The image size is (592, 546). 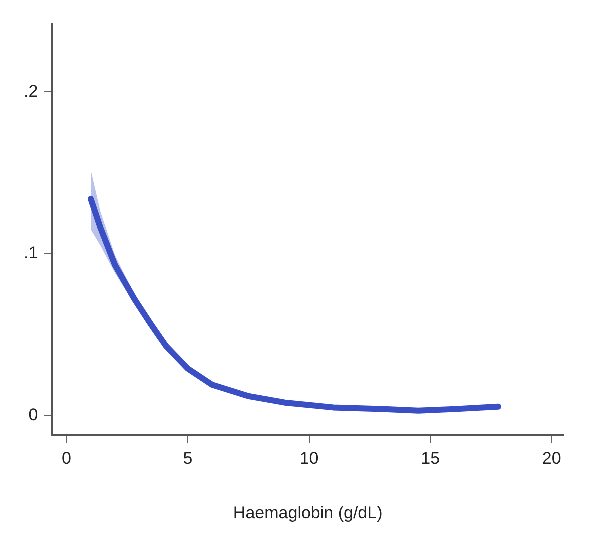 I want to click on y-tick-label: 0, so click(x=33, y=414).